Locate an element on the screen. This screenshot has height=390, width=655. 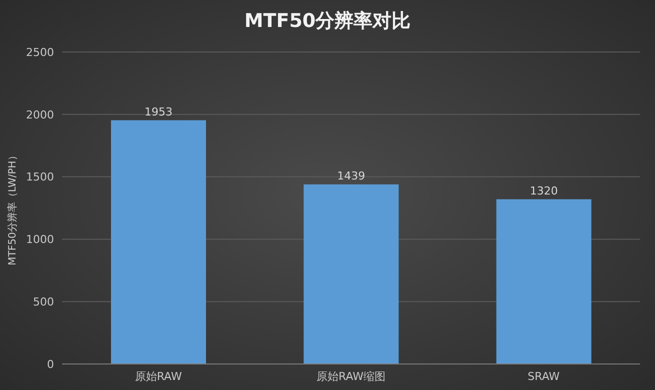
y-tick-label: 2500 is located at coordinates (40, 52).